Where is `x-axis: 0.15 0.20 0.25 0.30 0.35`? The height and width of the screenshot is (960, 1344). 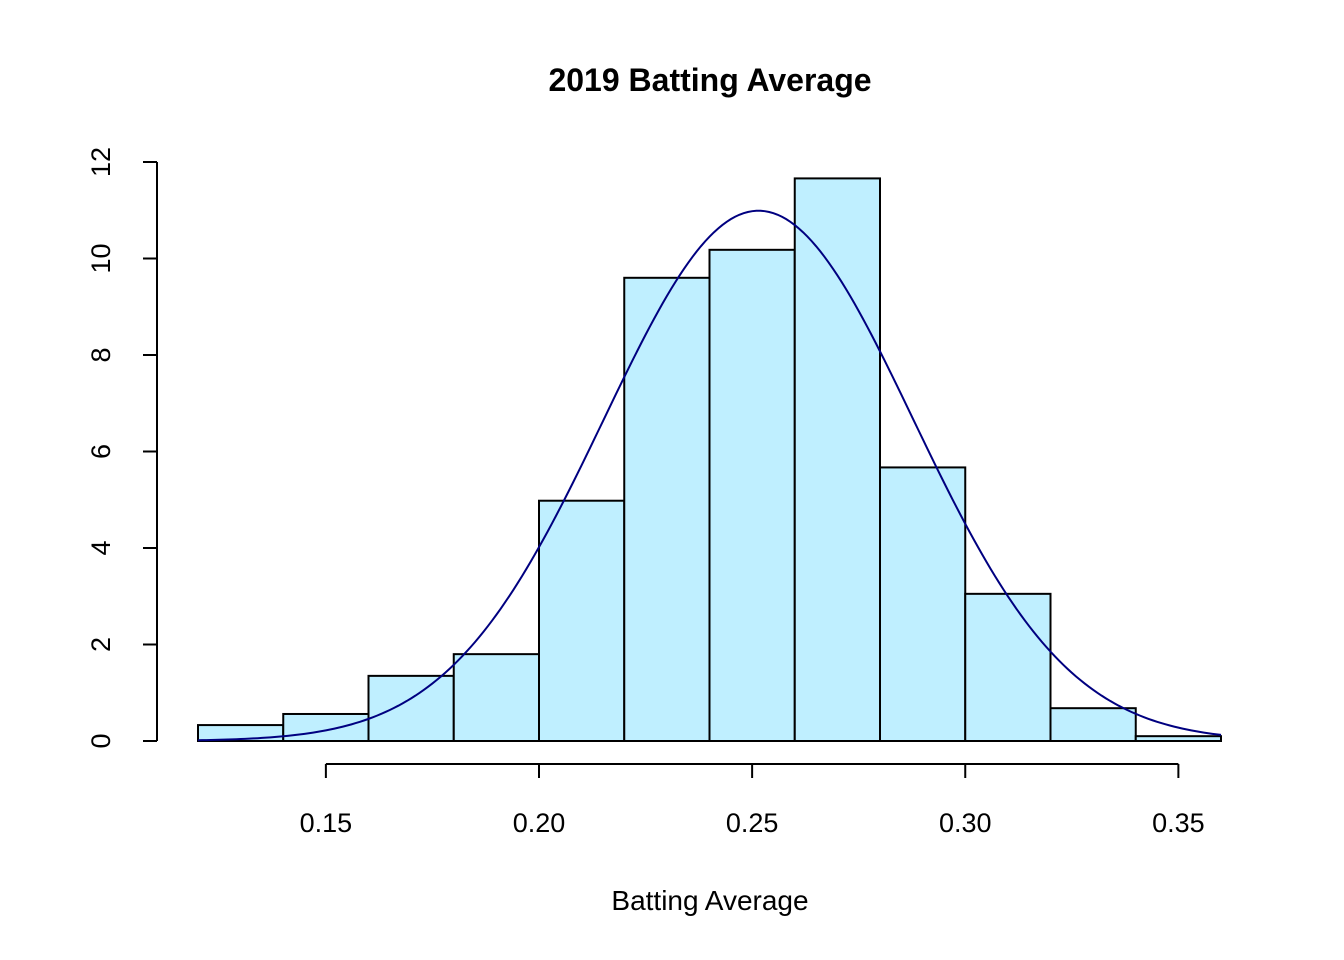
x-axis: 0.15 0.20 0.25 0.30 0.35 is located at coordinates (752, 800).